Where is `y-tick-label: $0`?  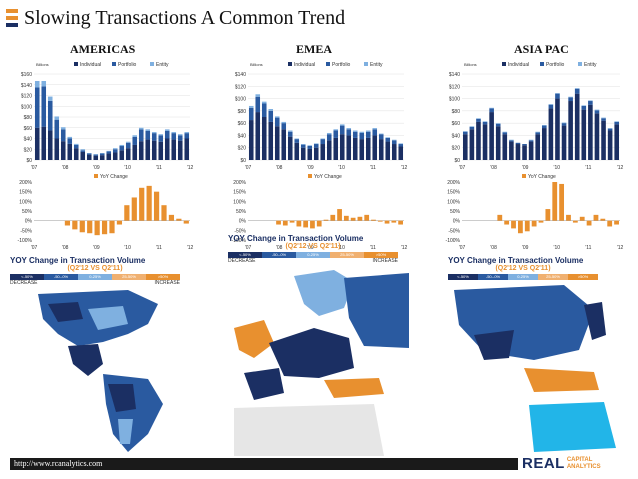 y-tick-label: $0 is located at coordinates (457, 161).